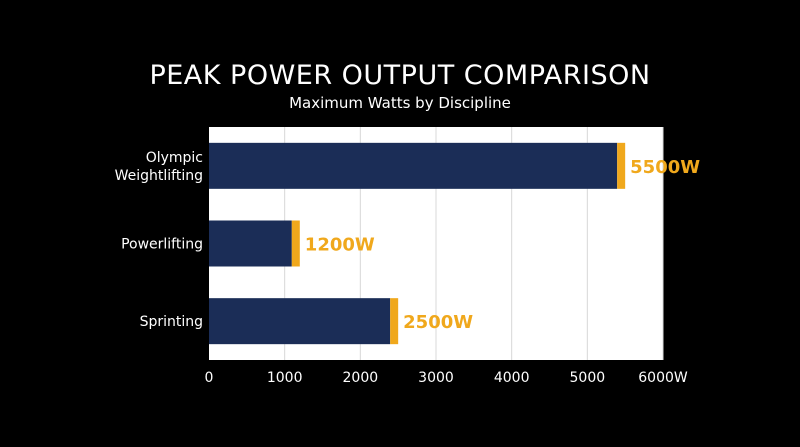  I want to click on data-label: 2500W, so click(438, 322).